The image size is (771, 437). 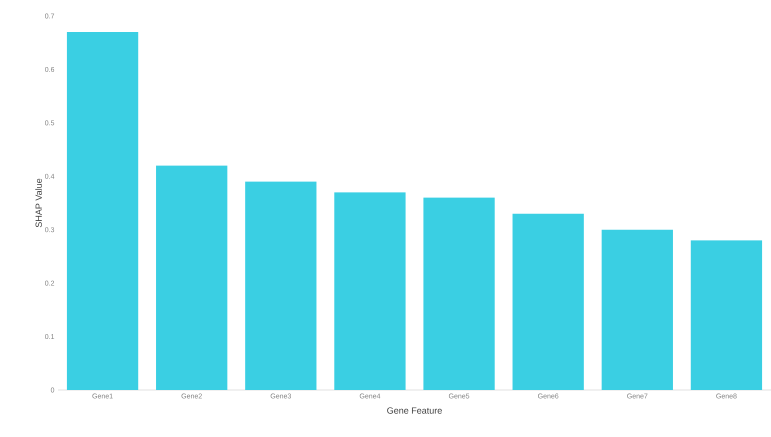 I want to click on y-axis-title: SHAP Value, so click(x=38, y=203).